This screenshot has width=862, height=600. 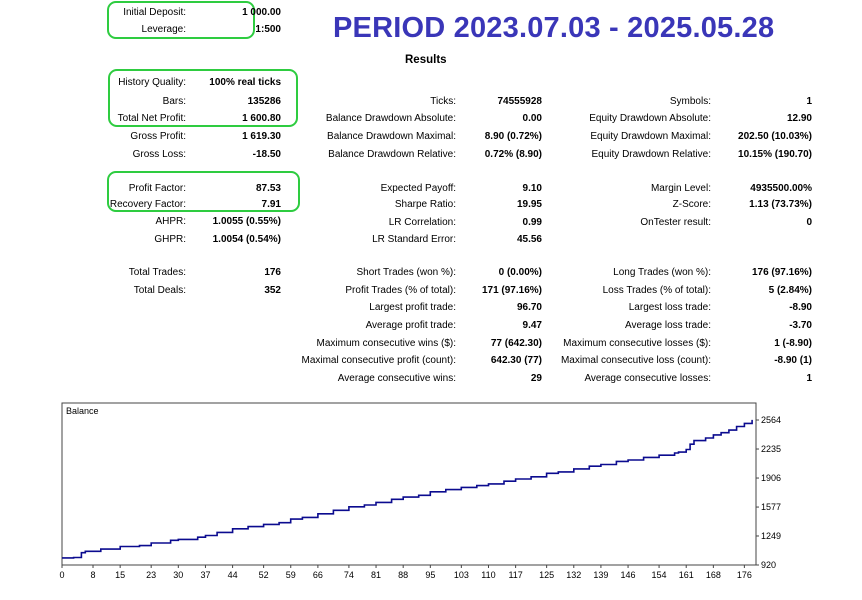 I want to click on profit-factor-label: Profit Factor:, so click(x=157, y=188).